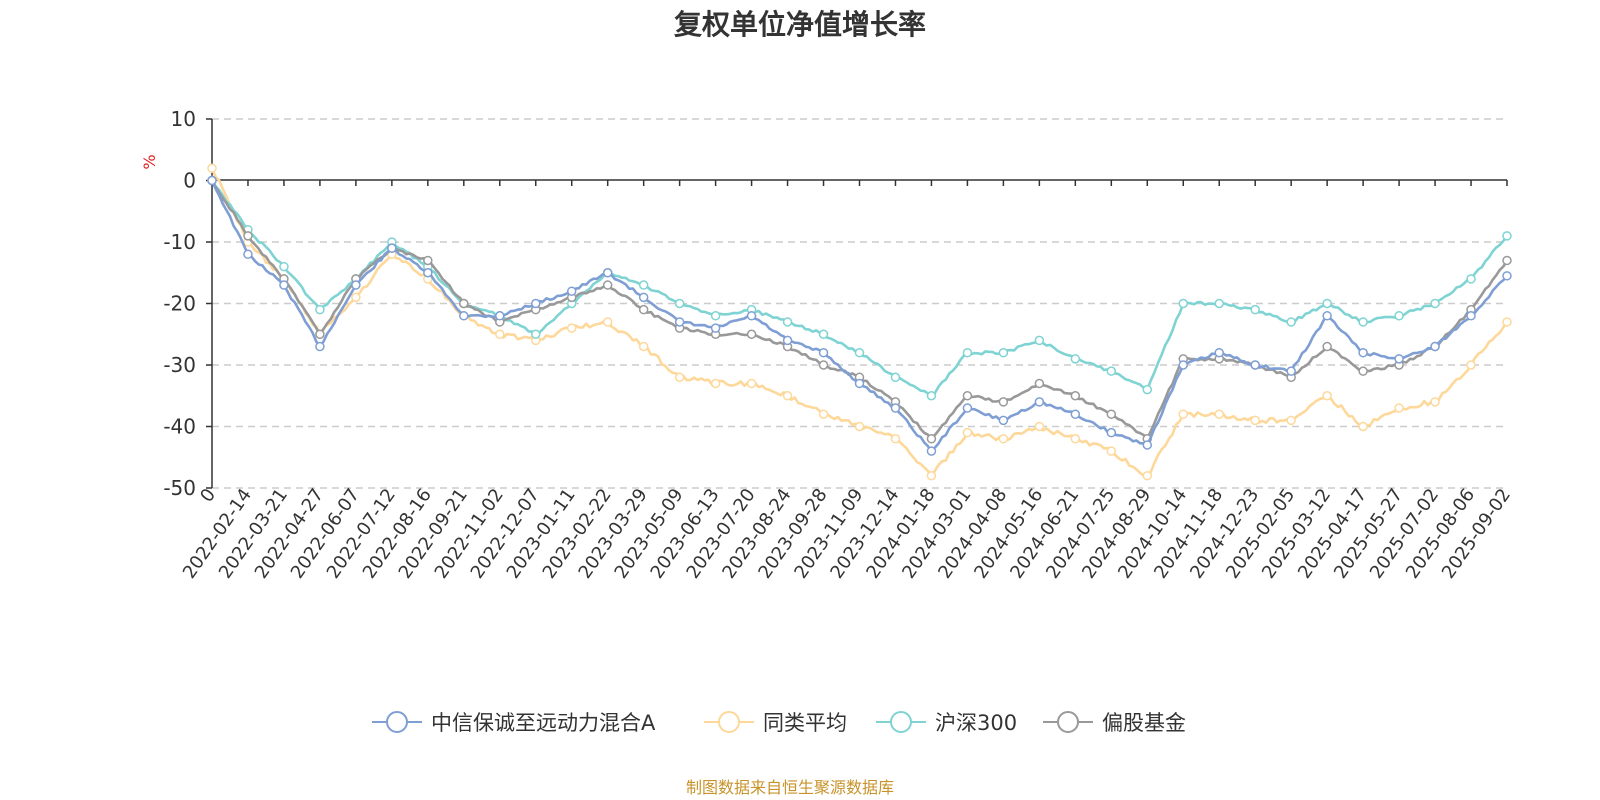 The height and width of the screenshot is (800, 1600). What do you see at coordinates (189, 181) in the screenshot?
I see `y-tick-label: 0` at bounding box center [189, 181].